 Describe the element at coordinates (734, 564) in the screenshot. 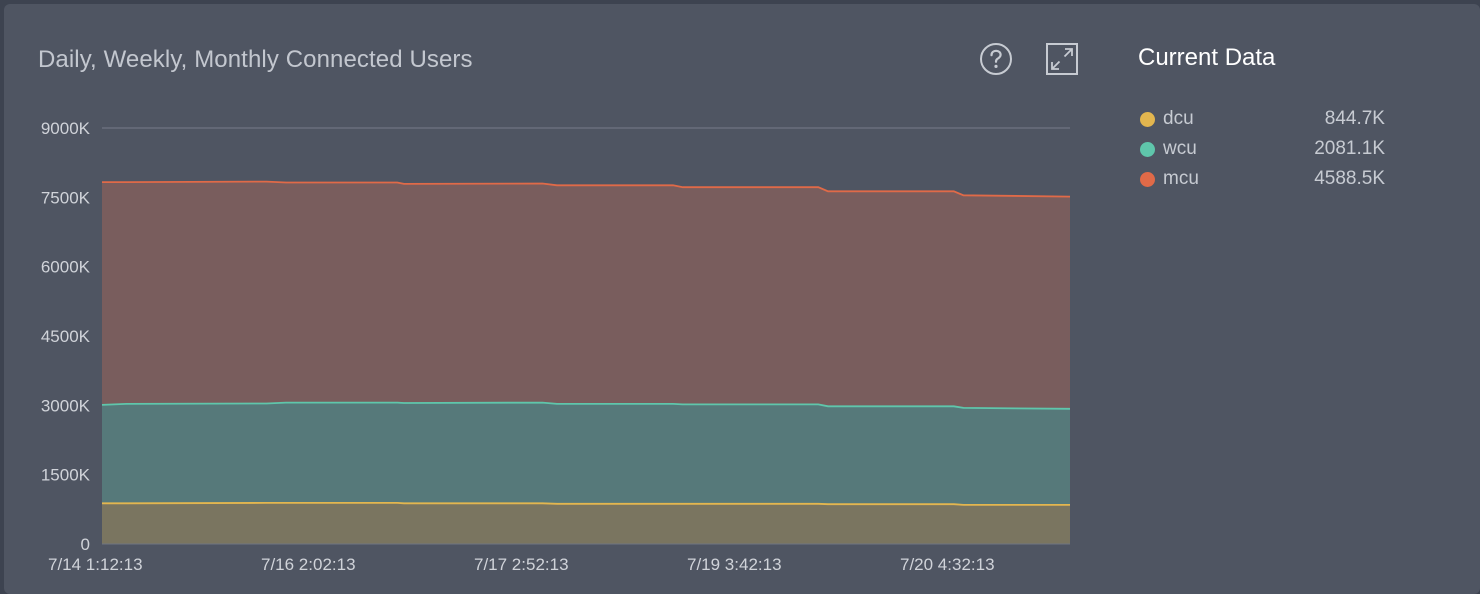

I see `x-tick-label: 7/19 3:42:13` at that location.